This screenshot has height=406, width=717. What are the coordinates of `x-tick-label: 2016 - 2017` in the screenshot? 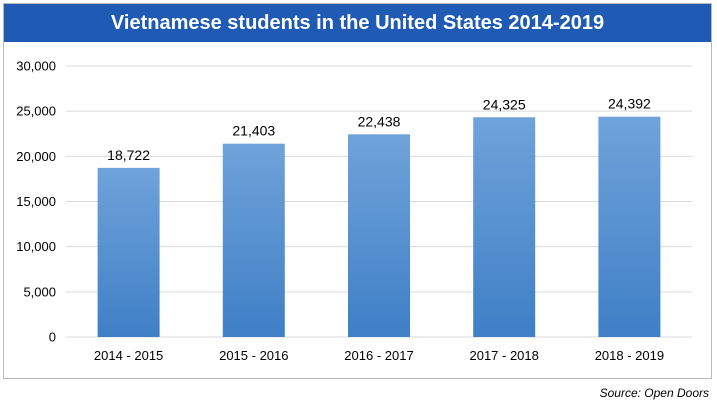 It's located at (378, 355).